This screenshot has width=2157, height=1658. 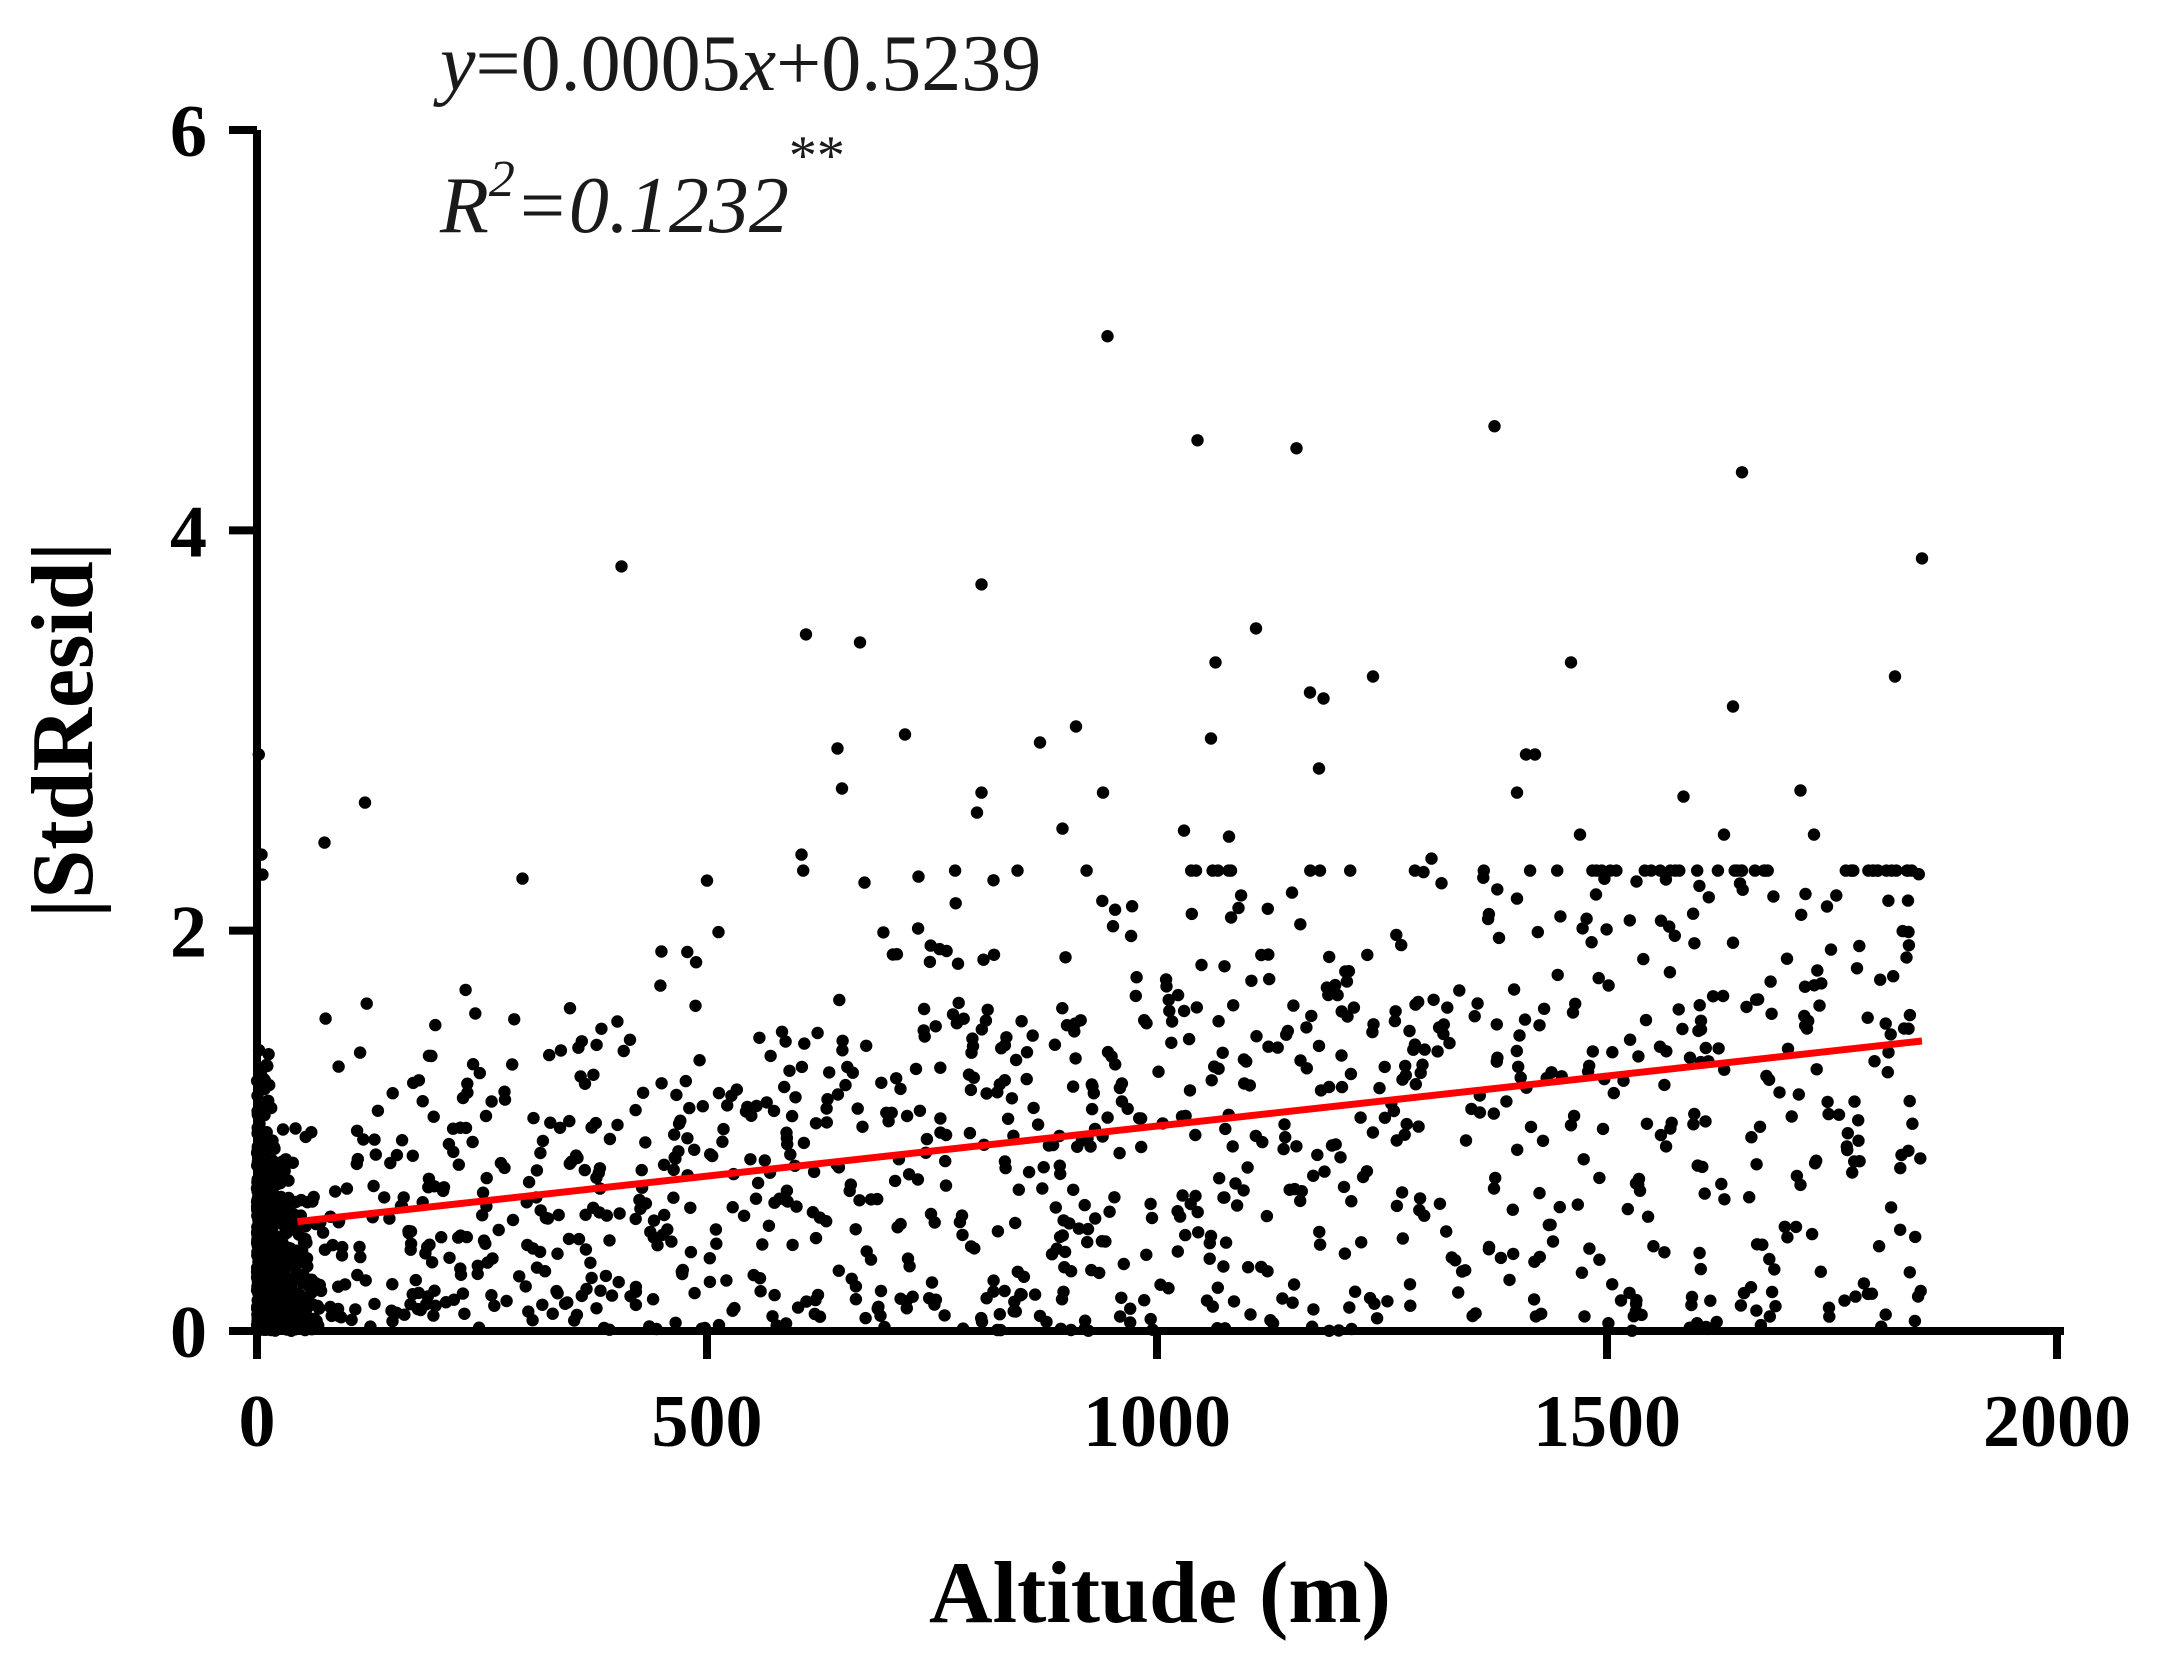 I want to click on svg-text: y=0.0005x+0.5239, so click(x=737, y=64).